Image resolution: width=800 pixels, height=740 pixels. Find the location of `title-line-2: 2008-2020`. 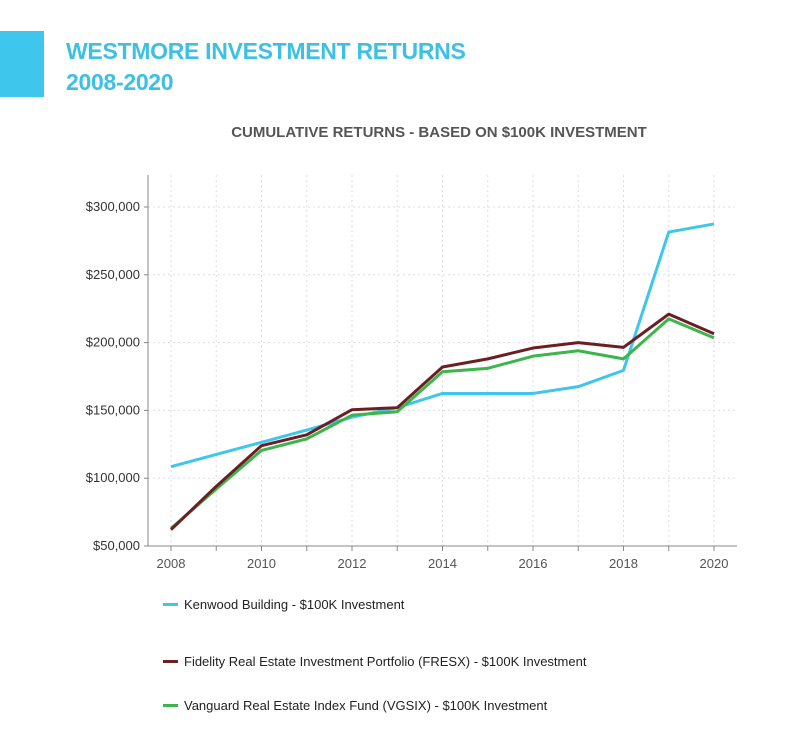

title-line-2: 2008-2020 is located at coordinates (120, 82).